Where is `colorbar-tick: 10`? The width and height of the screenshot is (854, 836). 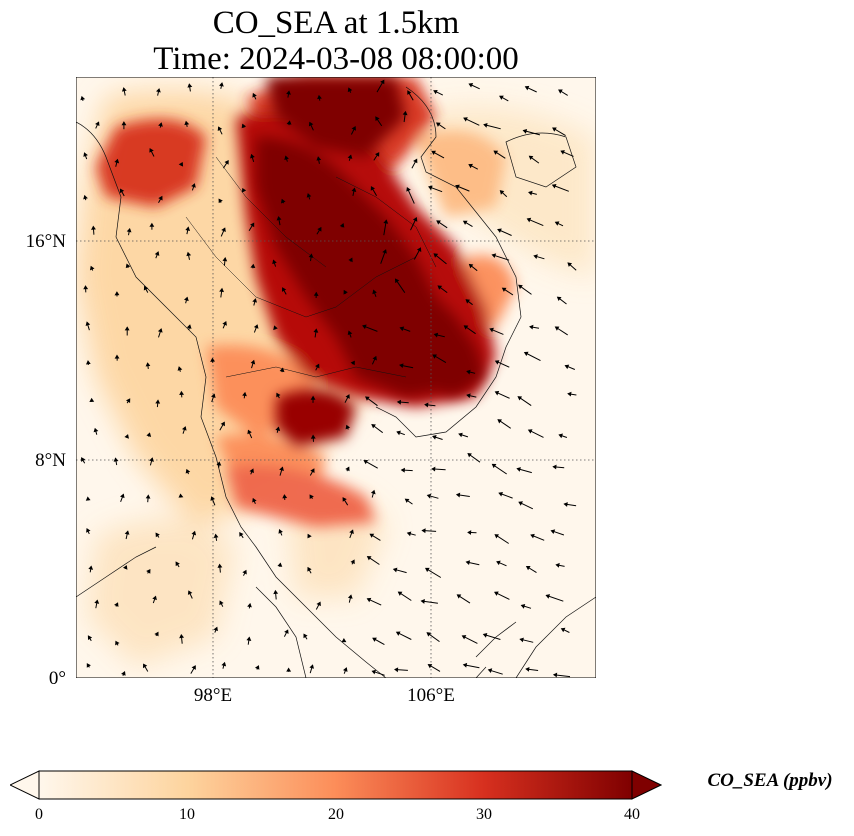 colorbar-tick: 10 is located at coordinates (187, 814).